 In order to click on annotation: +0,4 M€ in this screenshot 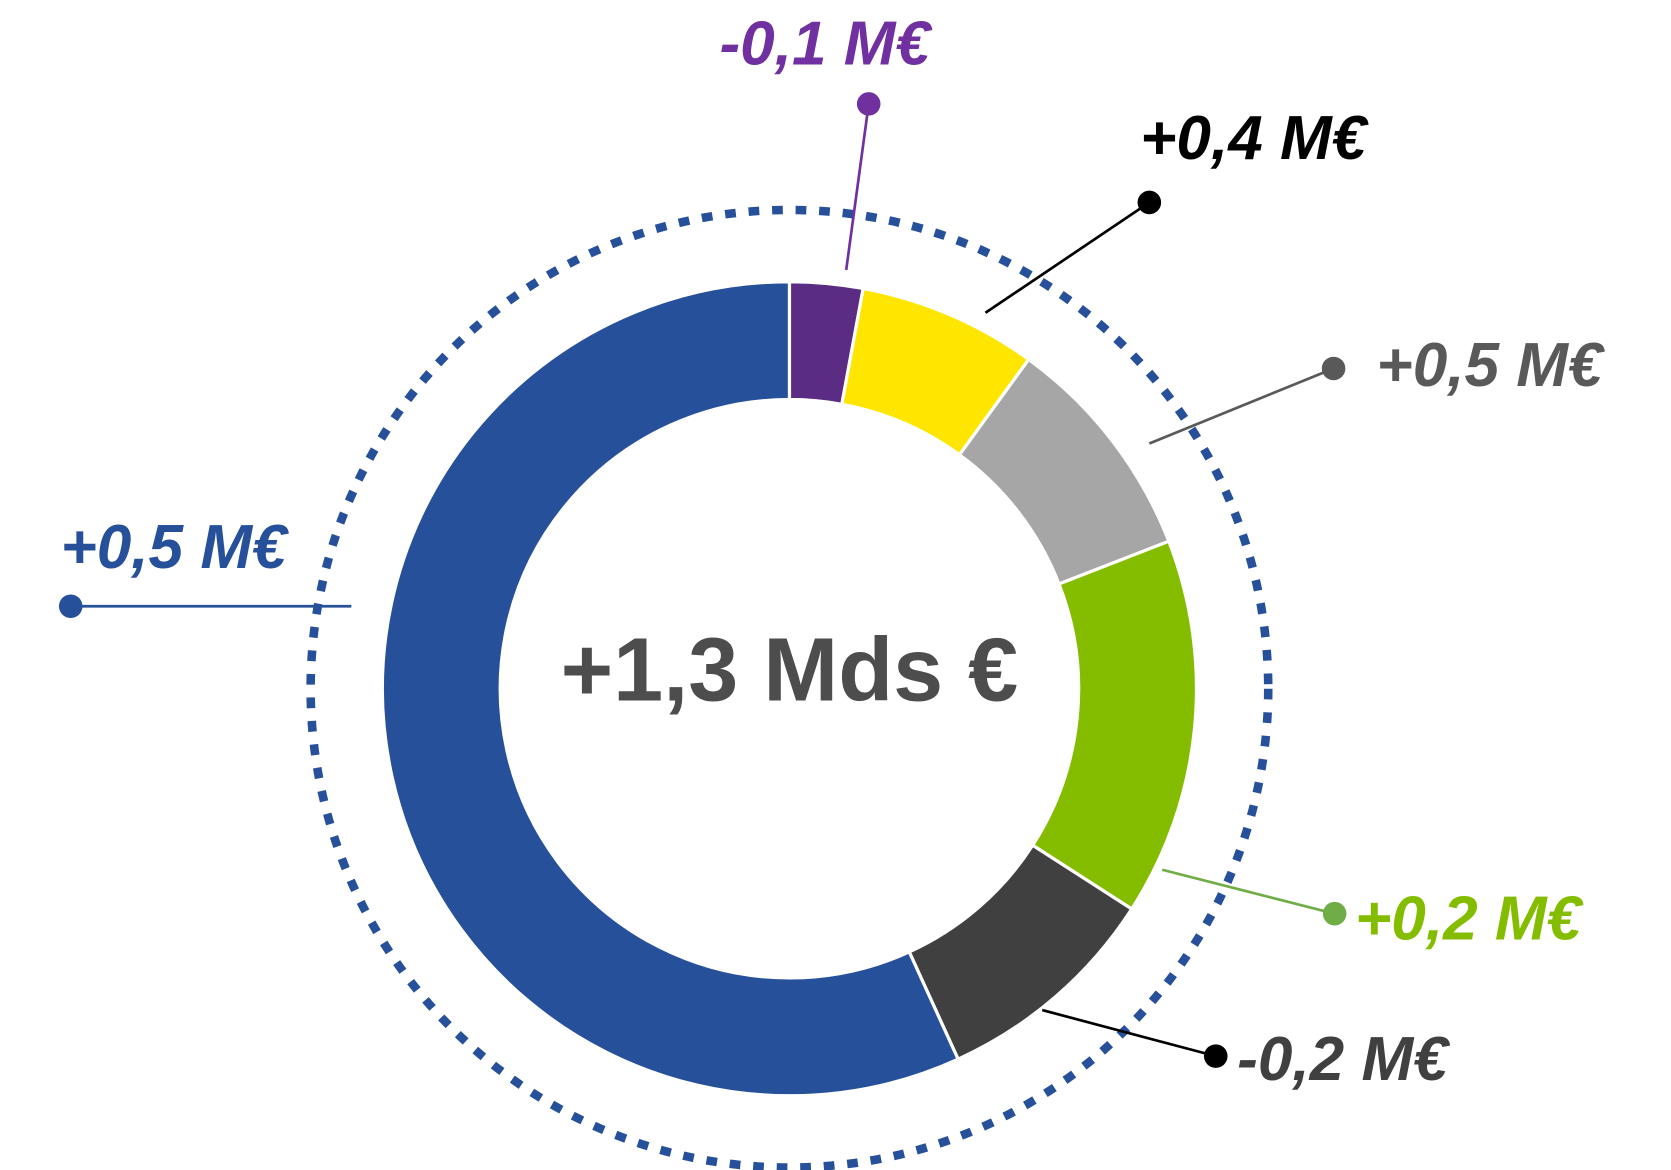, I will do `click(1254, 138)`.